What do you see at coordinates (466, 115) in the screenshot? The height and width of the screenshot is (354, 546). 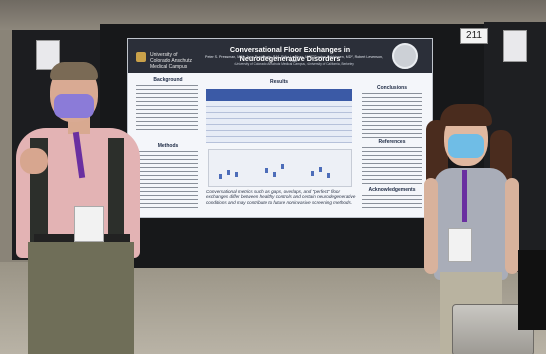 I see `right-presenter-hair-top` at bounding box center [466, 115].